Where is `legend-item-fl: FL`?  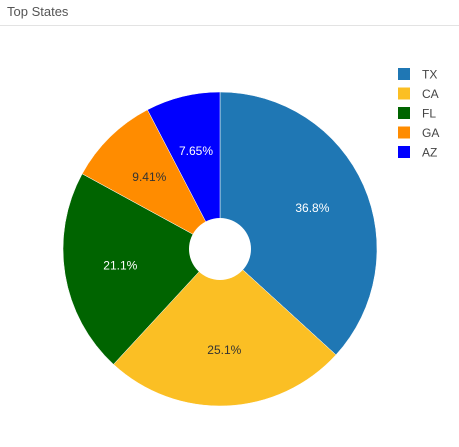
legend-item-fl: FL is located at coordinates (417, 114).